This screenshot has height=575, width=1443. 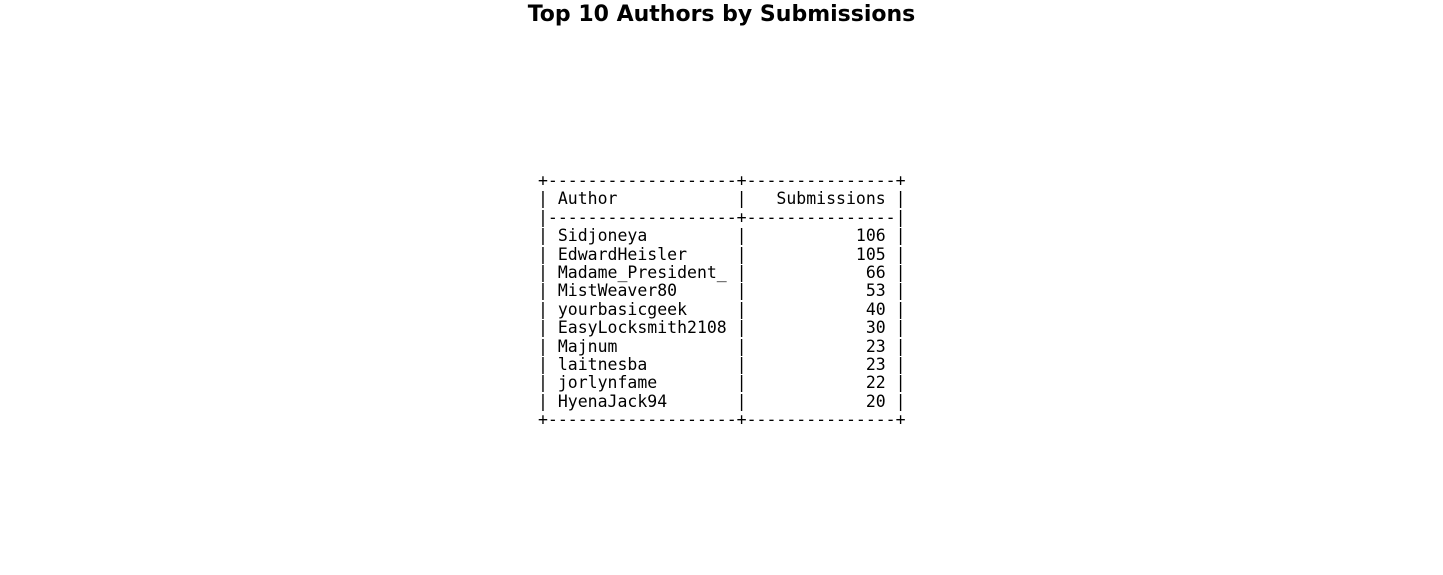 I want to click on table-header-row: | Author | Submissions |, so click(x=722, y=199).